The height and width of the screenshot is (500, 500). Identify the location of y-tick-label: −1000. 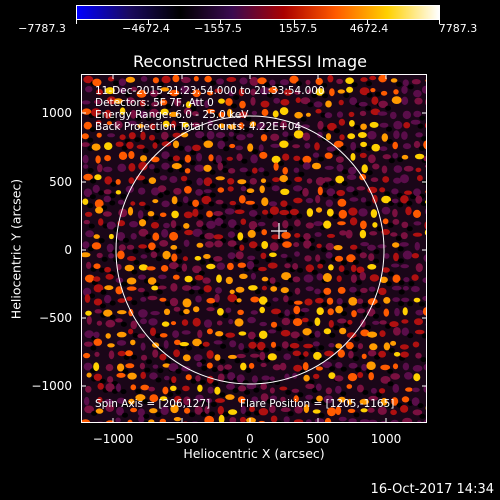
(51, 386).